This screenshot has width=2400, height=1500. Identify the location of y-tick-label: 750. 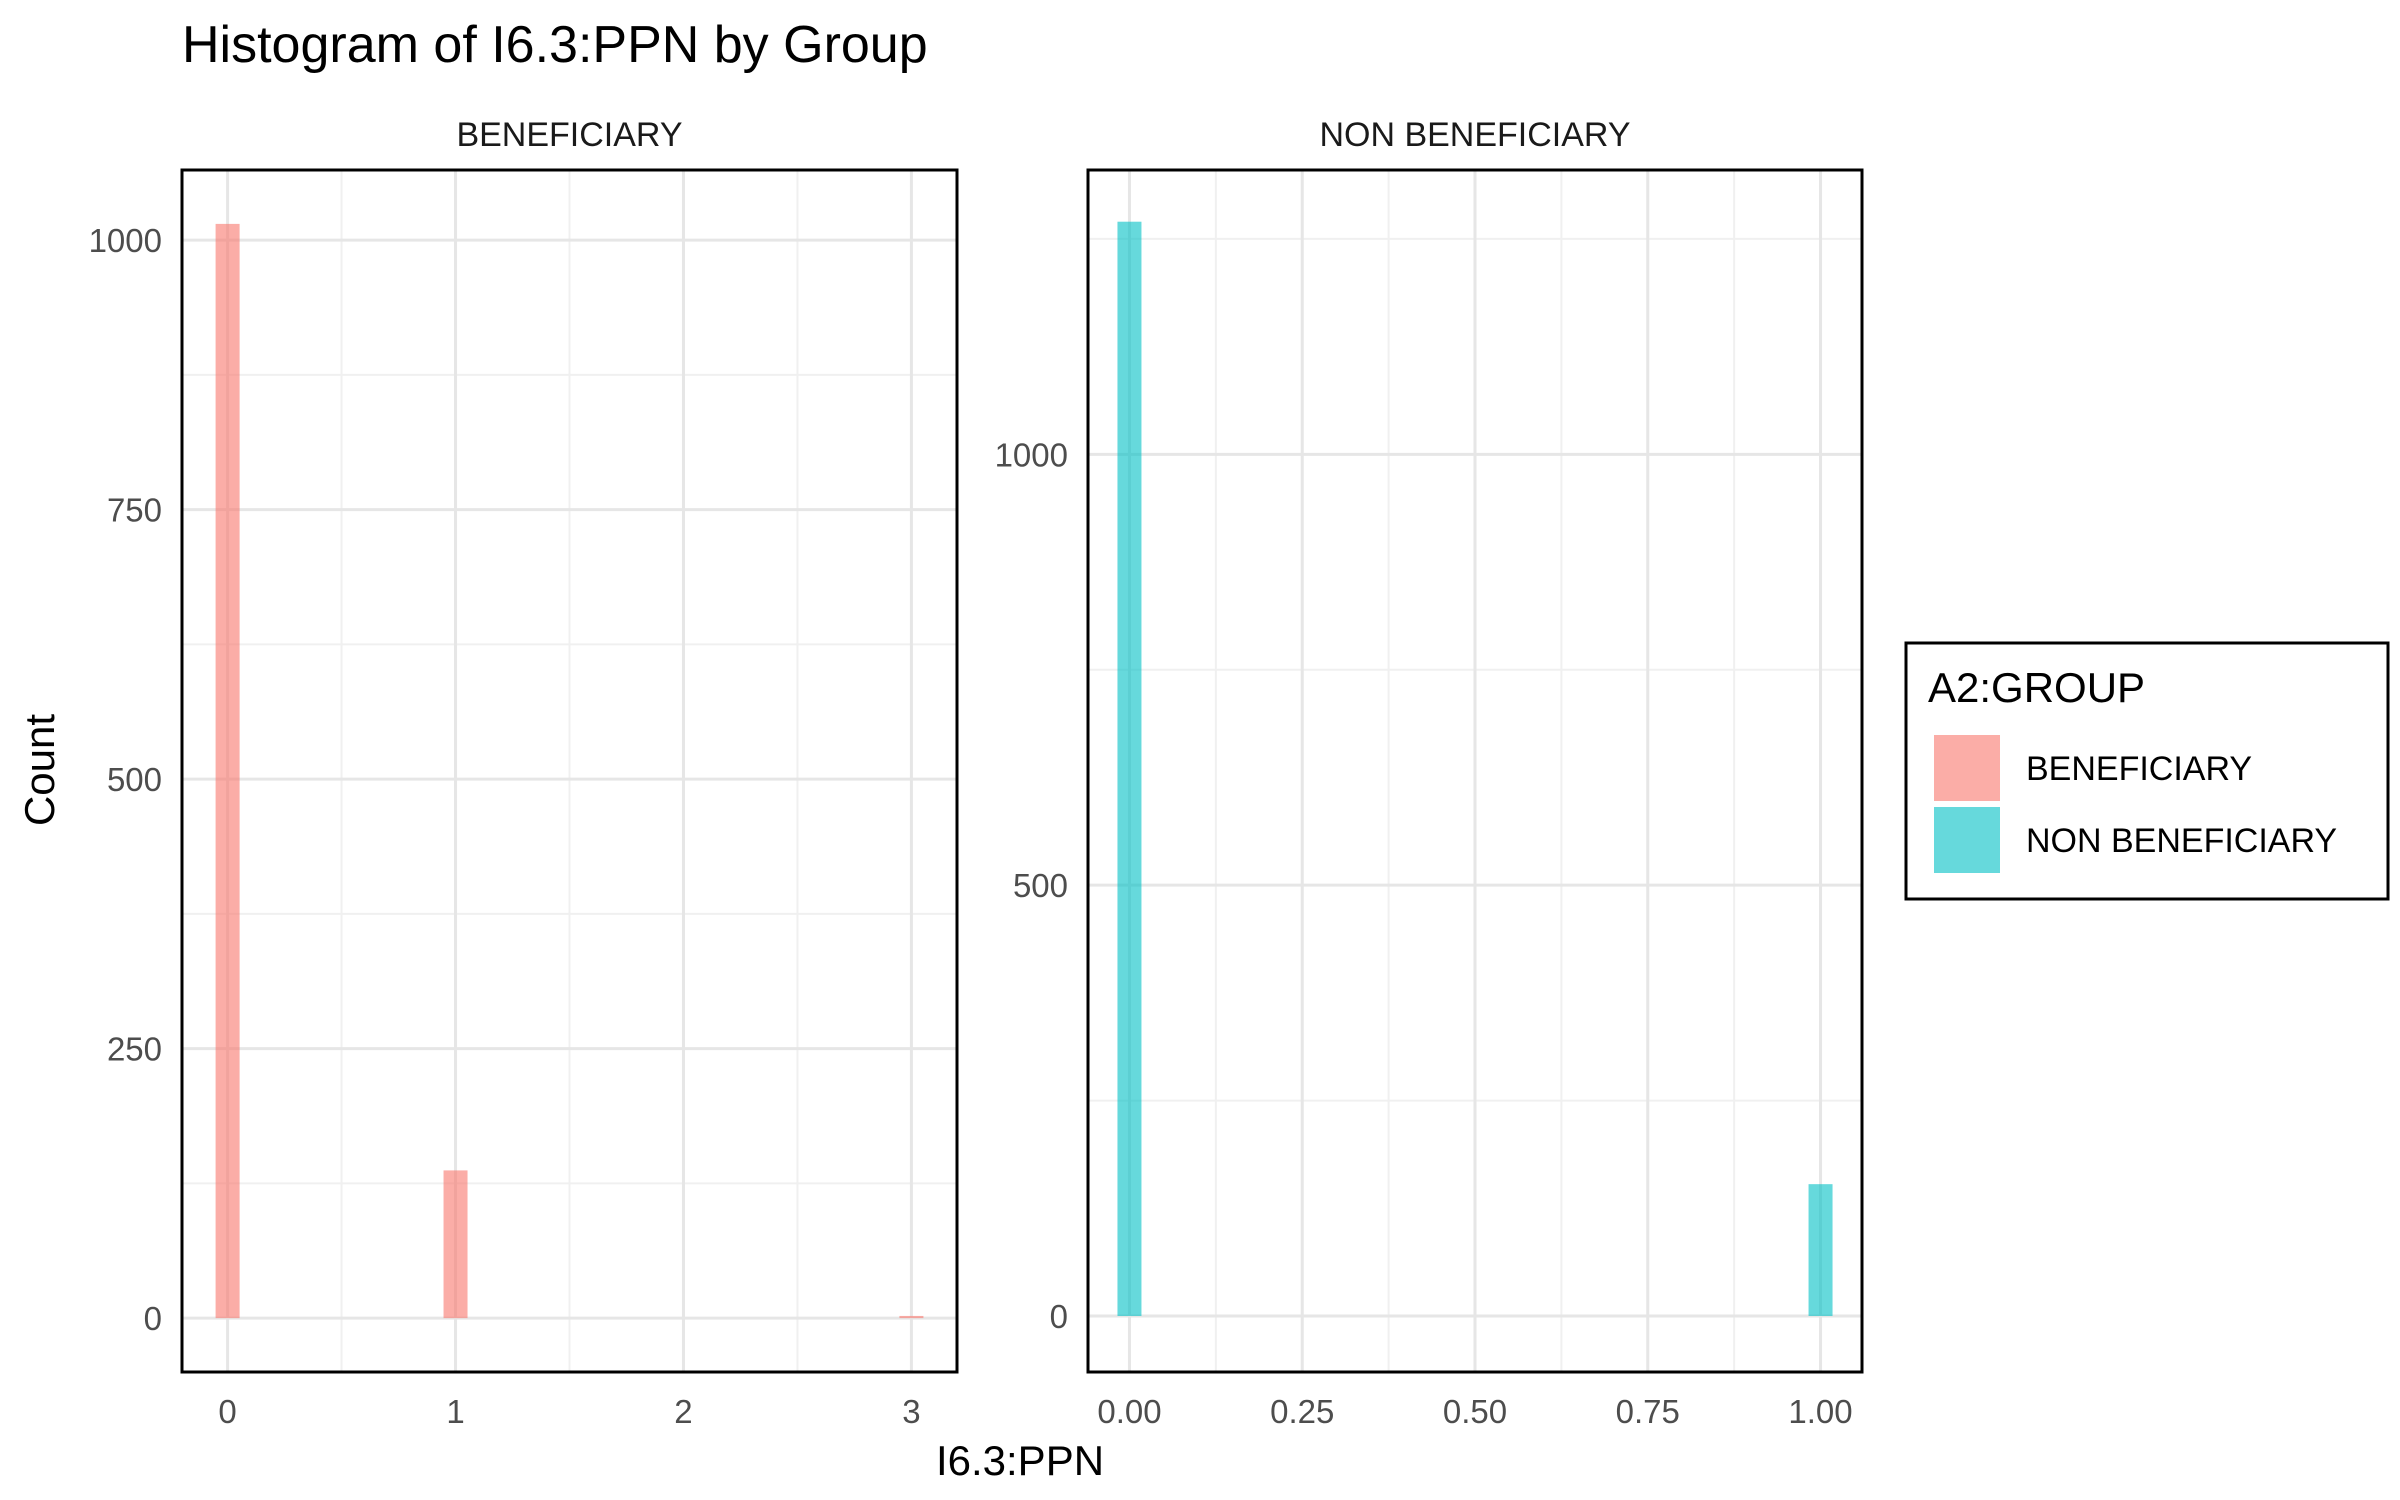
(134, 510).